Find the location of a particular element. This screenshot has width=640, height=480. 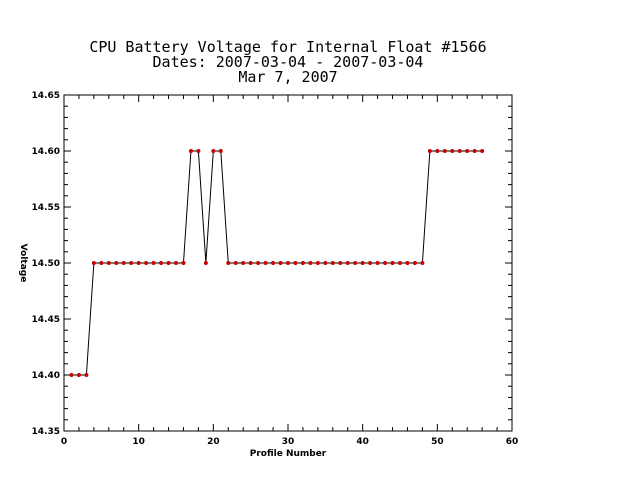

y-axis-label: Voltage is located at coordinates (23, 263).